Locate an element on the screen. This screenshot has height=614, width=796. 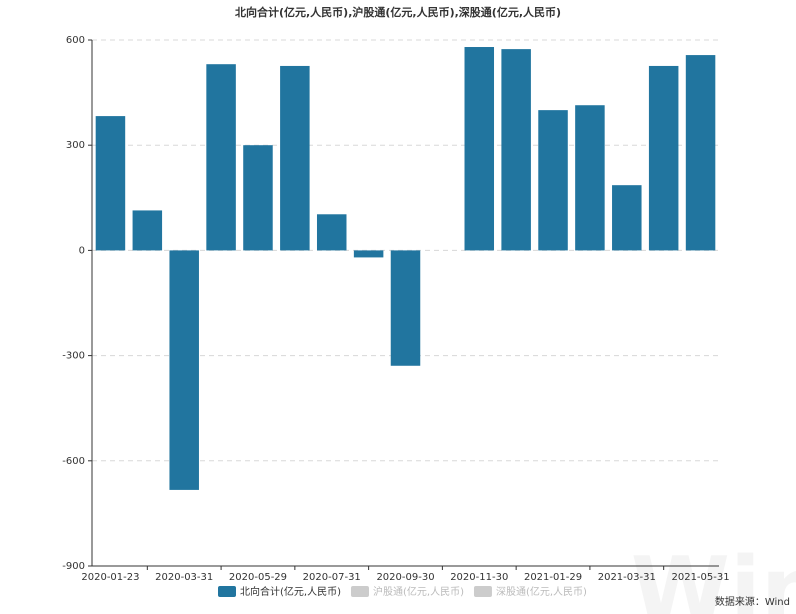
x-tick-label: 2020-11-30 is located at coordinates (479, 577).